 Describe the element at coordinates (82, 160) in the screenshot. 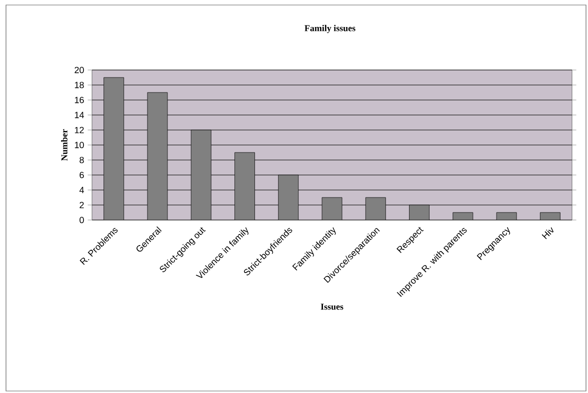

I see `y-tick-label: 8` at that location.